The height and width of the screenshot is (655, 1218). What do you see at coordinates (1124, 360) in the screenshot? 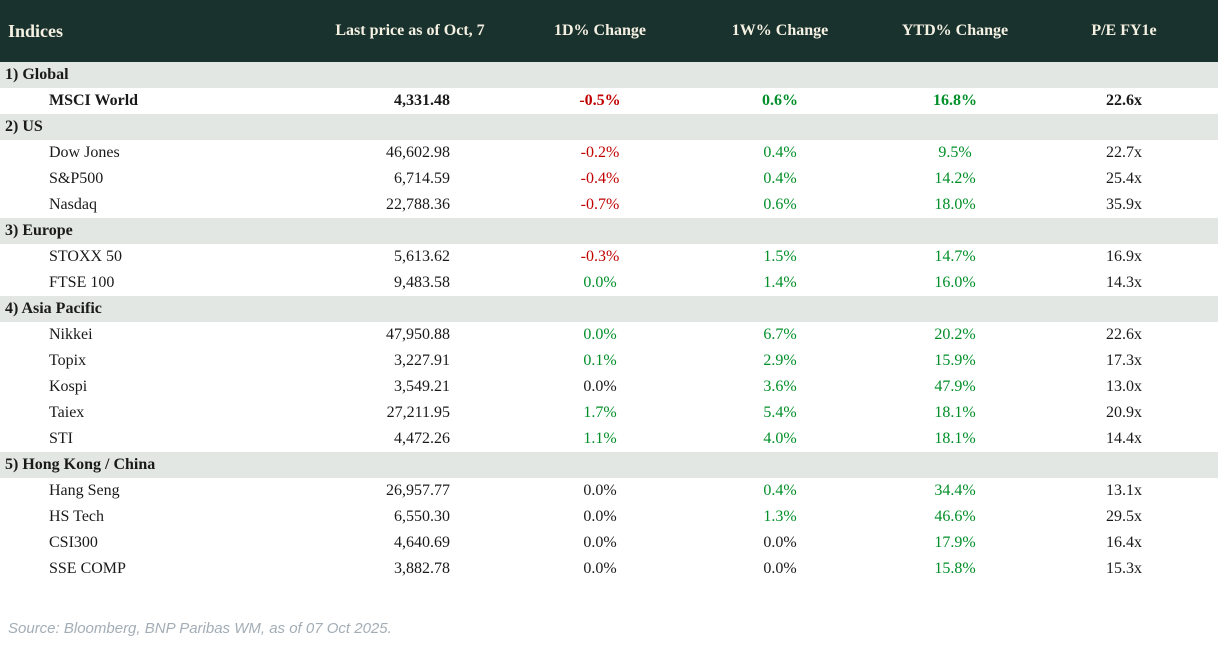
I see `pe-cell: 17.3x` at bounding box center [1124, 360].